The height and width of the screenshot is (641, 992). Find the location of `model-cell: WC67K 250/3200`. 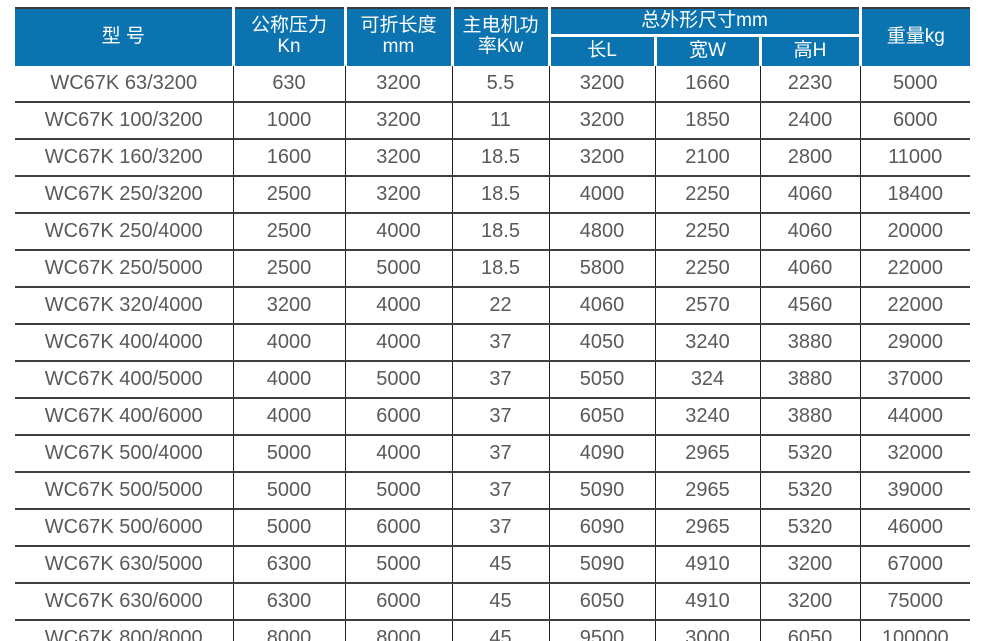

model-cell: WC67K 250/3200 is located at coordinates (124, 193).